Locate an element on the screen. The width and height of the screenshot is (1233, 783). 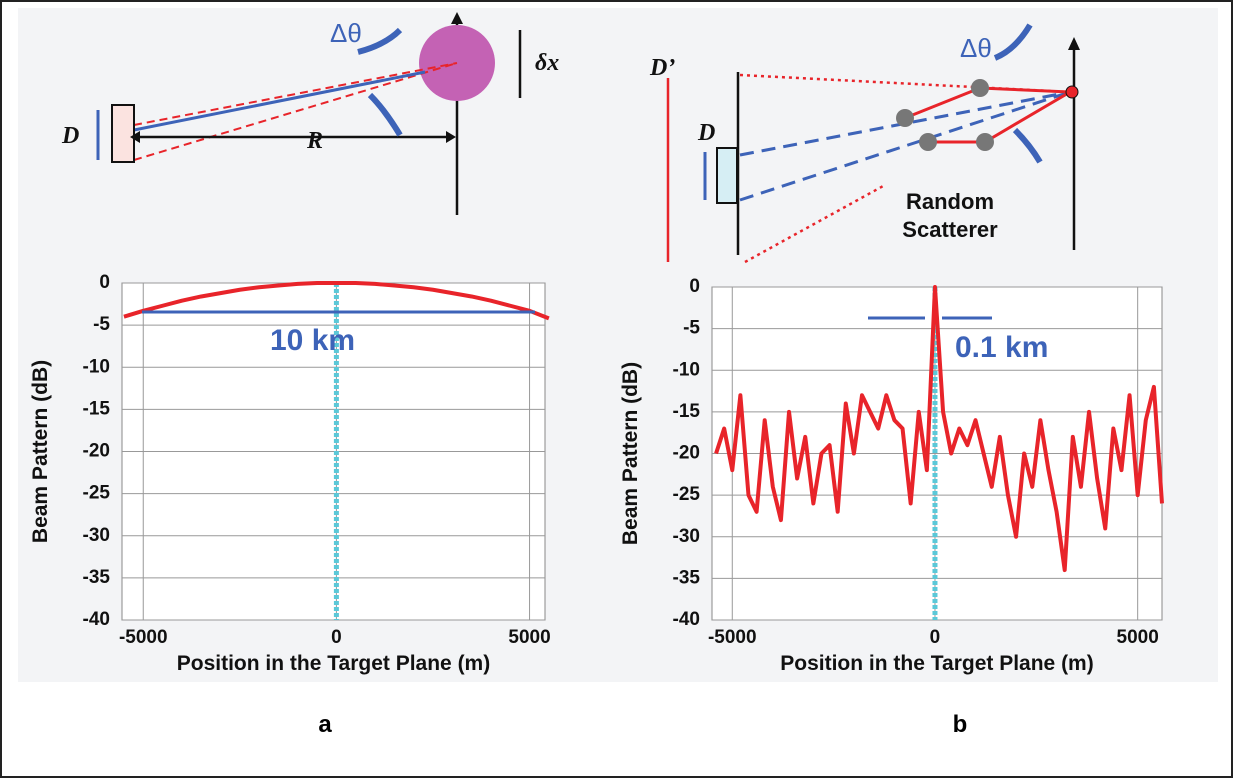
annotation: 10 km is located at coordinates (312, 340).